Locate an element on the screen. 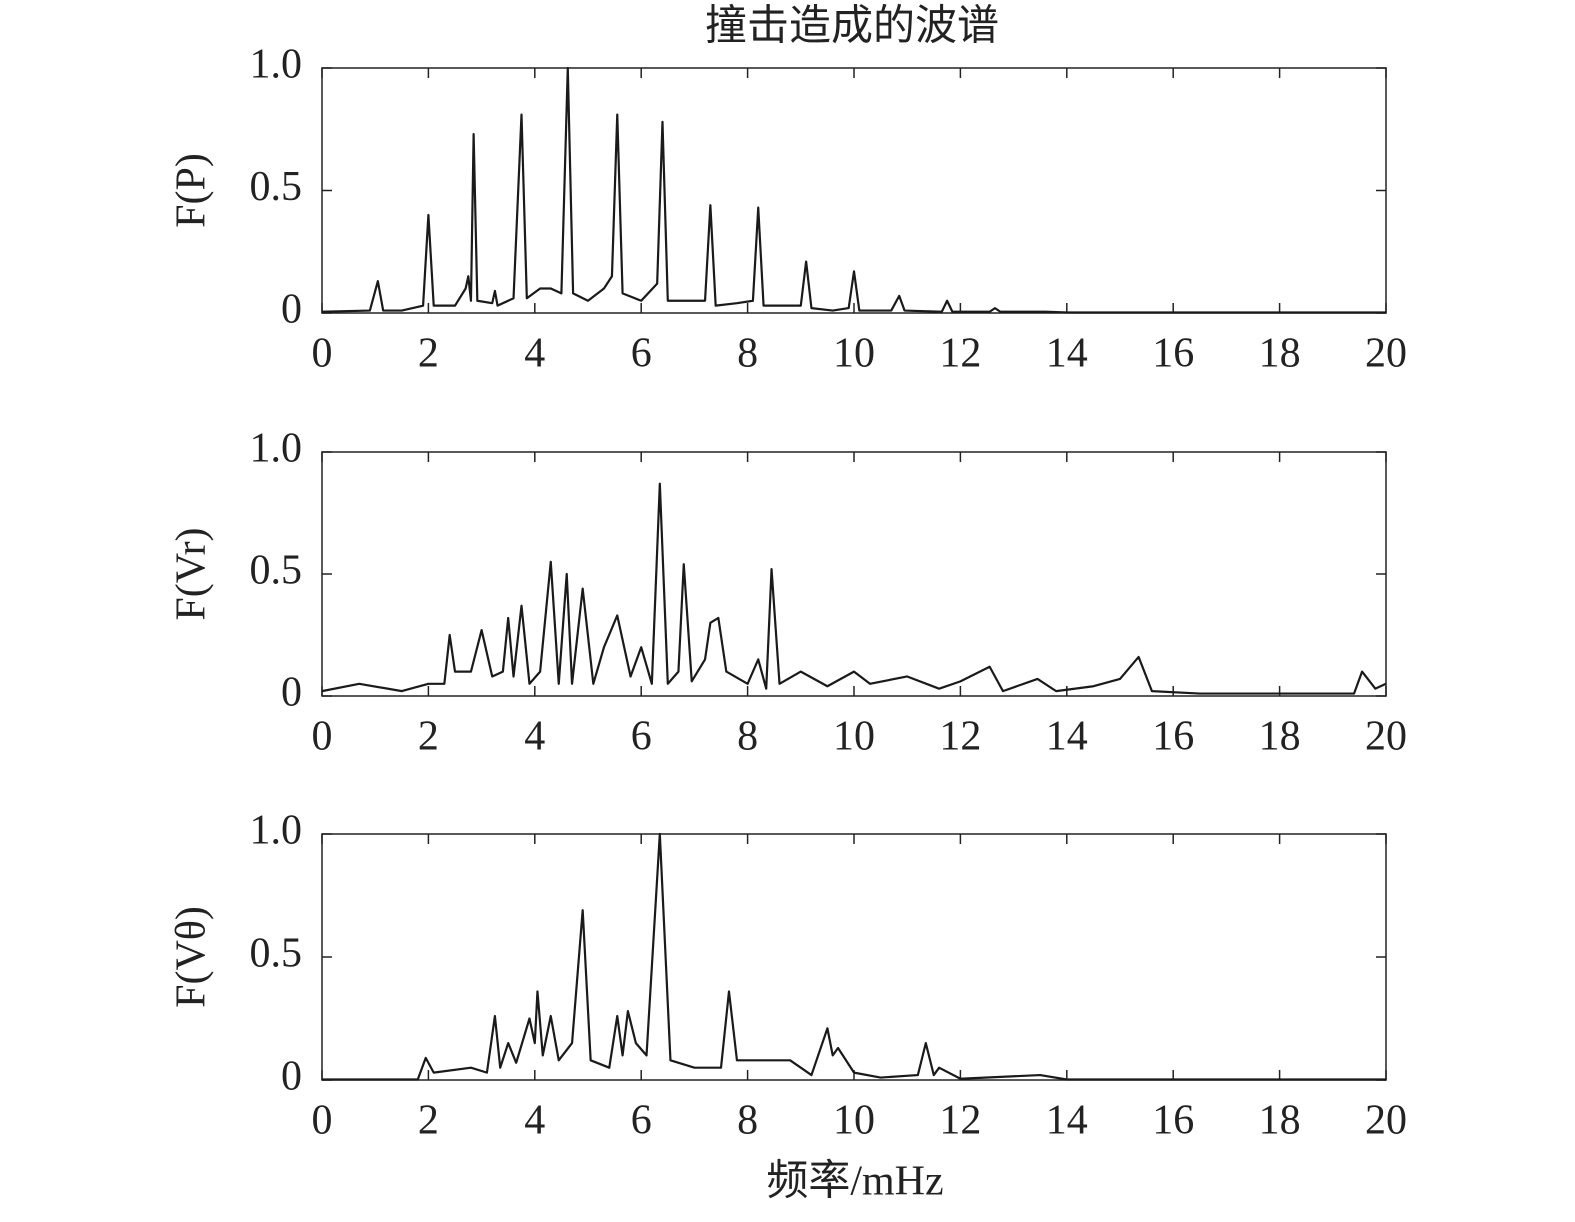 The image size is (1575, 1222). y-axis-label: F(Vr) is located at coordinates (192, 573).